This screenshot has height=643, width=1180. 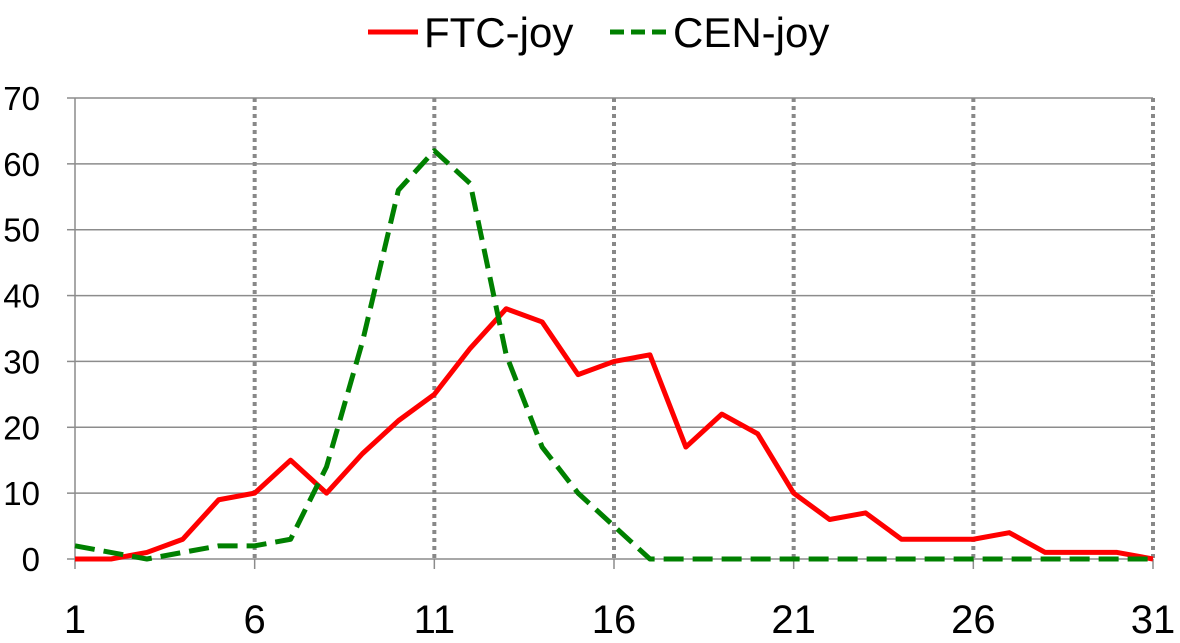 What do you see at coordinates (255, 620) in the screenshot?
I see `x-tick-label: 6` at bounding box center [255, 620].